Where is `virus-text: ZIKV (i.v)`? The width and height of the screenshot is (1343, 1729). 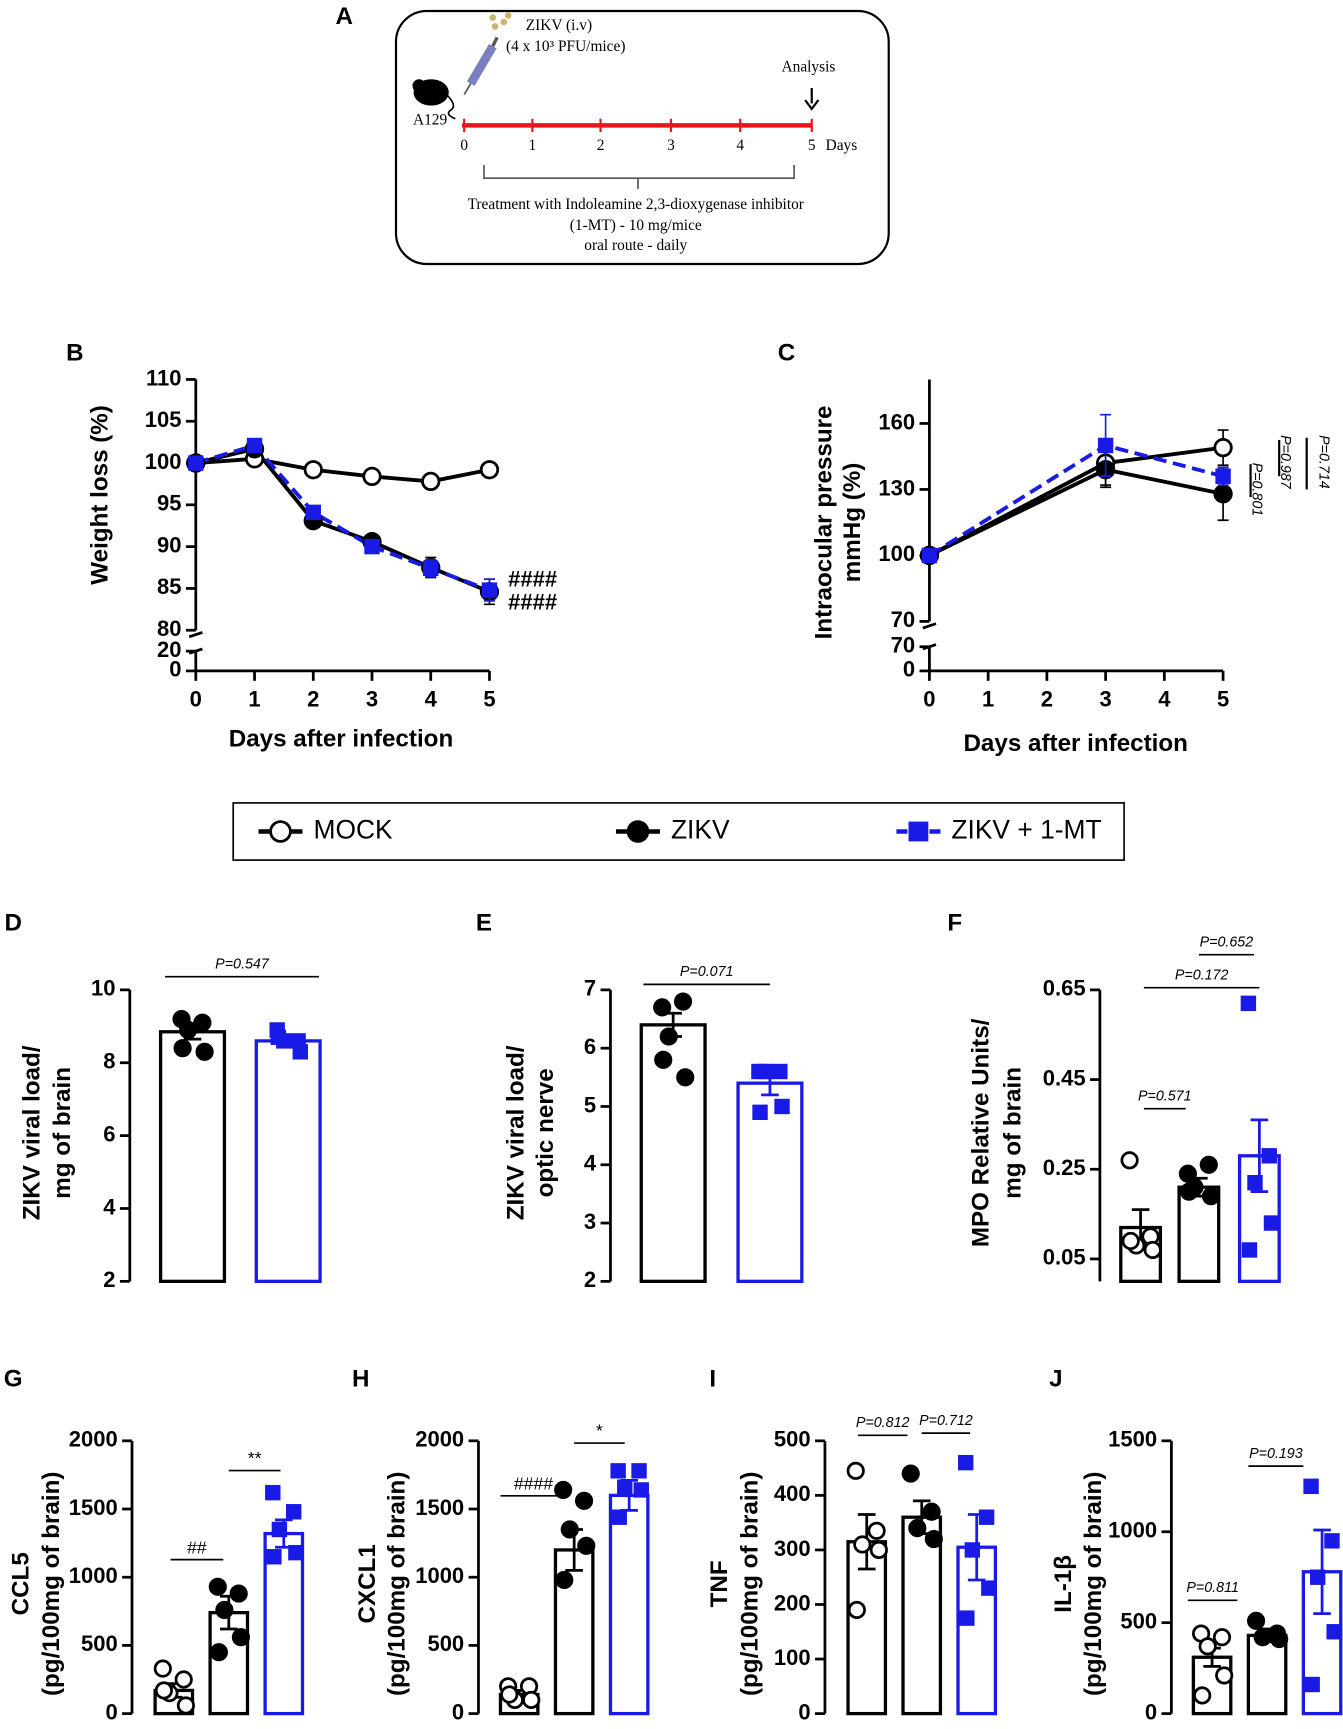 virus-text: ZIKV (i.v) is located at coordinates (559, 25).